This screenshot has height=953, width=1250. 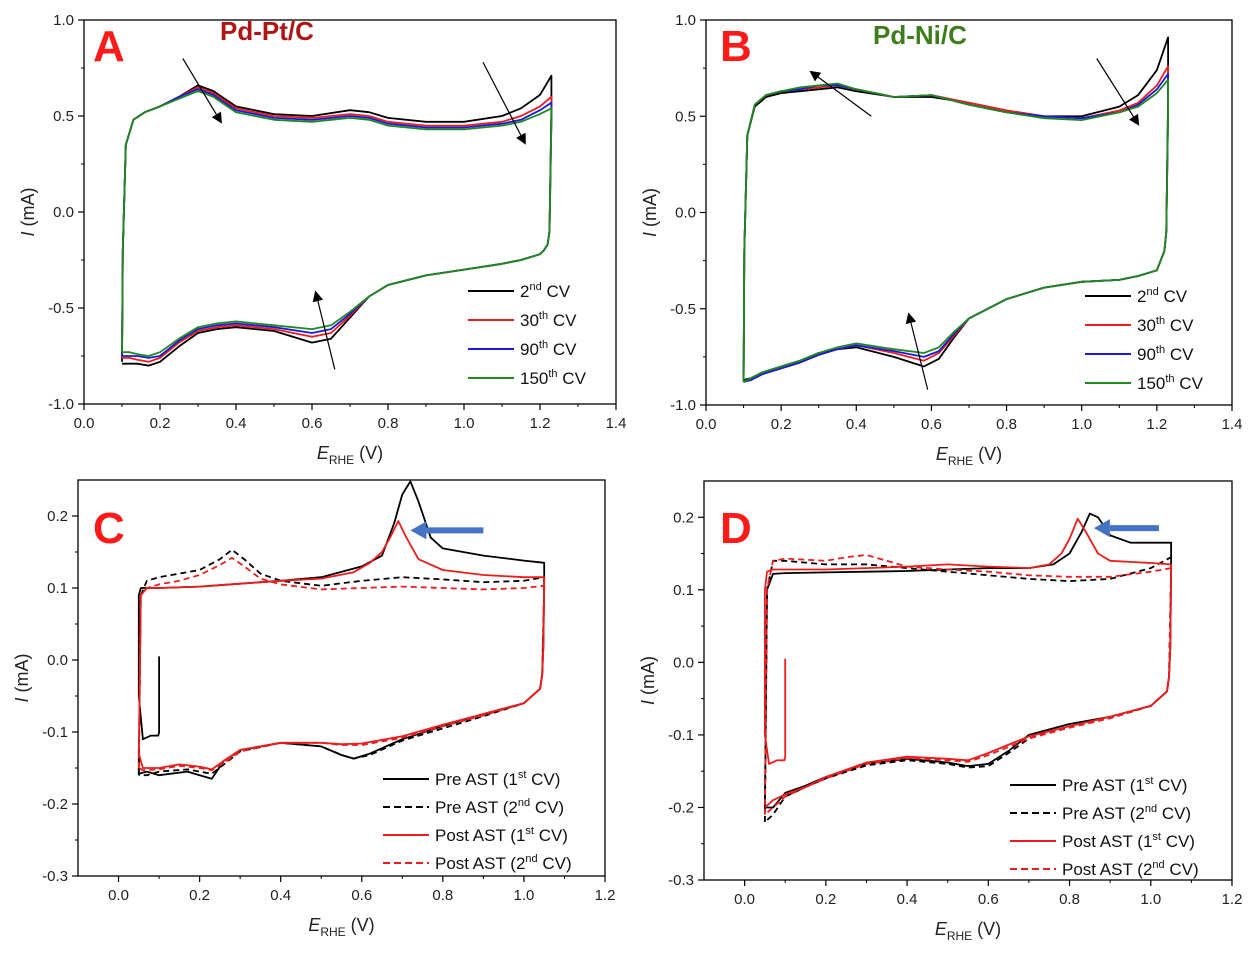 I want to click on legend-label-d-1: Pre AST (1st CV), so click(x=1124, y=785).